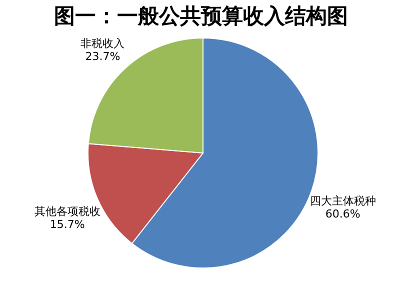 Image resolution: width=402 pixels, height=308 pixels. What do you see at coordinates (67, 225) in the screenshot?
I see `data-label: 15.7%` at bounding box center [67, 225].